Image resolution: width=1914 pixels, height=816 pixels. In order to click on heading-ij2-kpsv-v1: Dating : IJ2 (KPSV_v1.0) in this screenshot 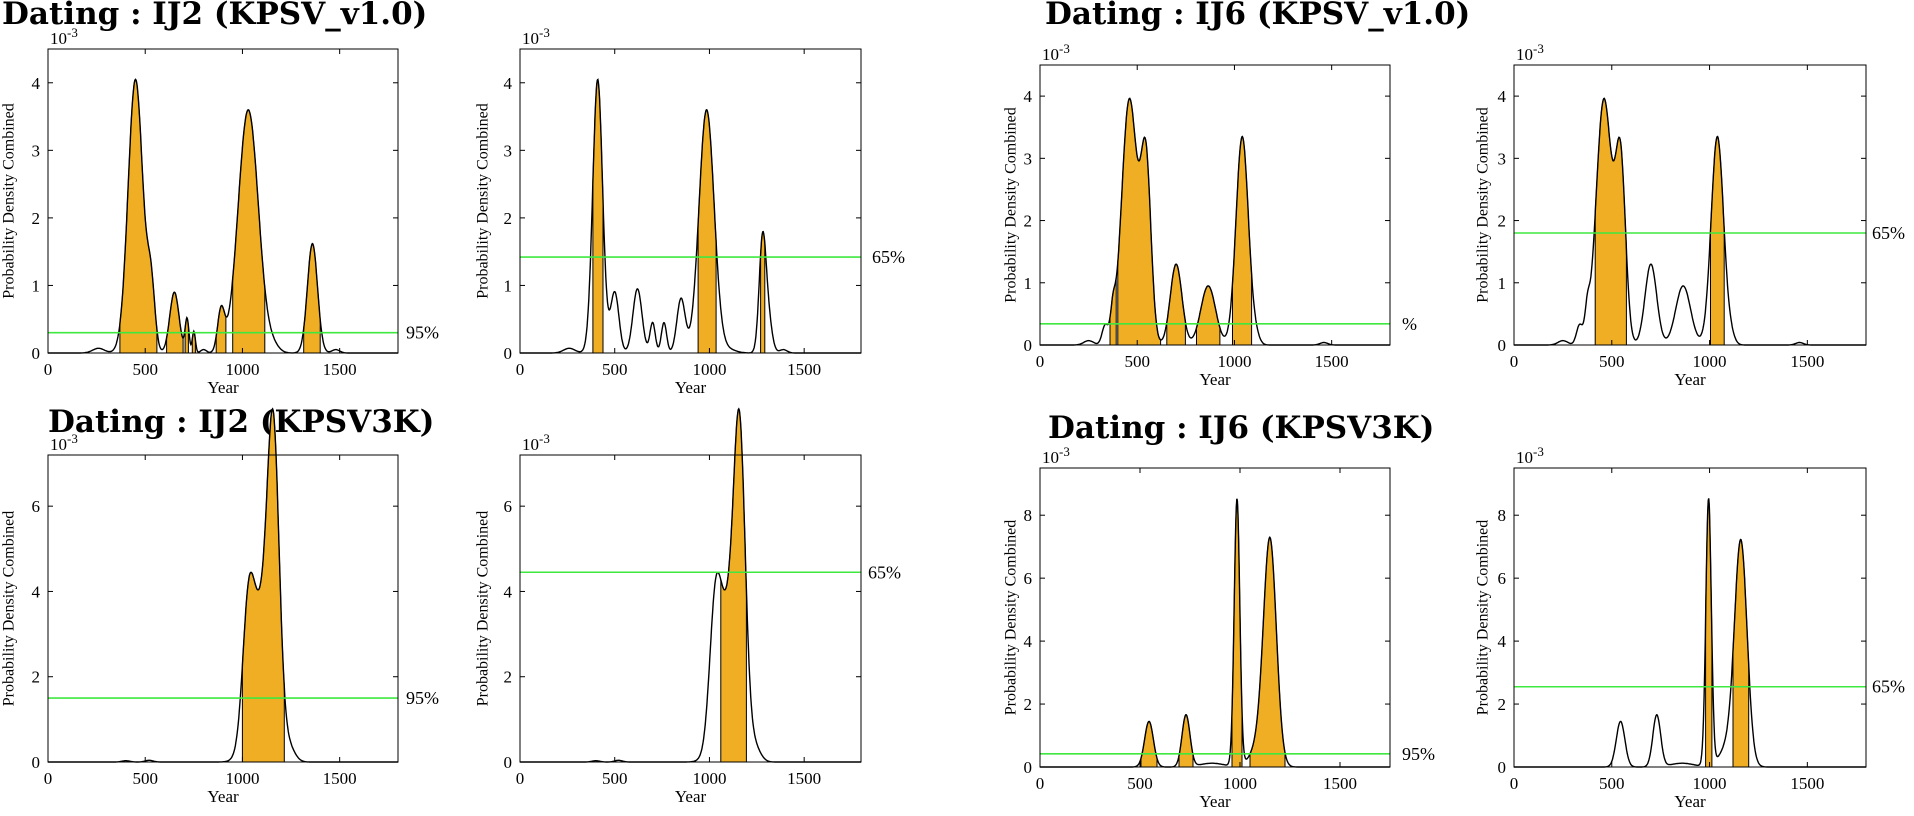, I will do `click(214, 16)`.